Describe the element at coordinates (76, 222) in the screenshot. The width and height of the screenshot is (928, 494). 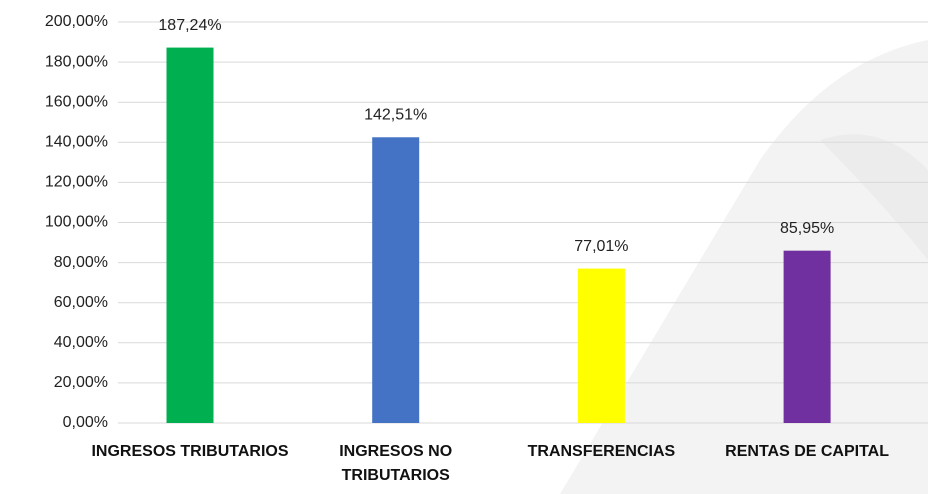
I see `y-tick-label: 100,00%` at that location.